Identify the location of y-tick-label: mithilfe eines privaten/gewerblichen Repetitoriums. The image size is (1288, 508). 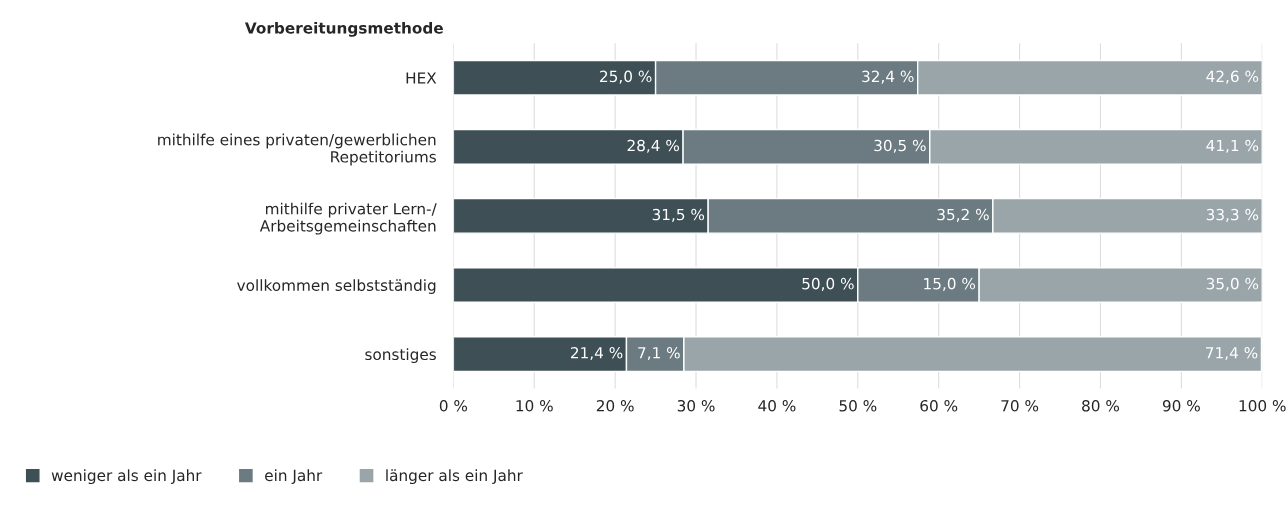
(297, 149).